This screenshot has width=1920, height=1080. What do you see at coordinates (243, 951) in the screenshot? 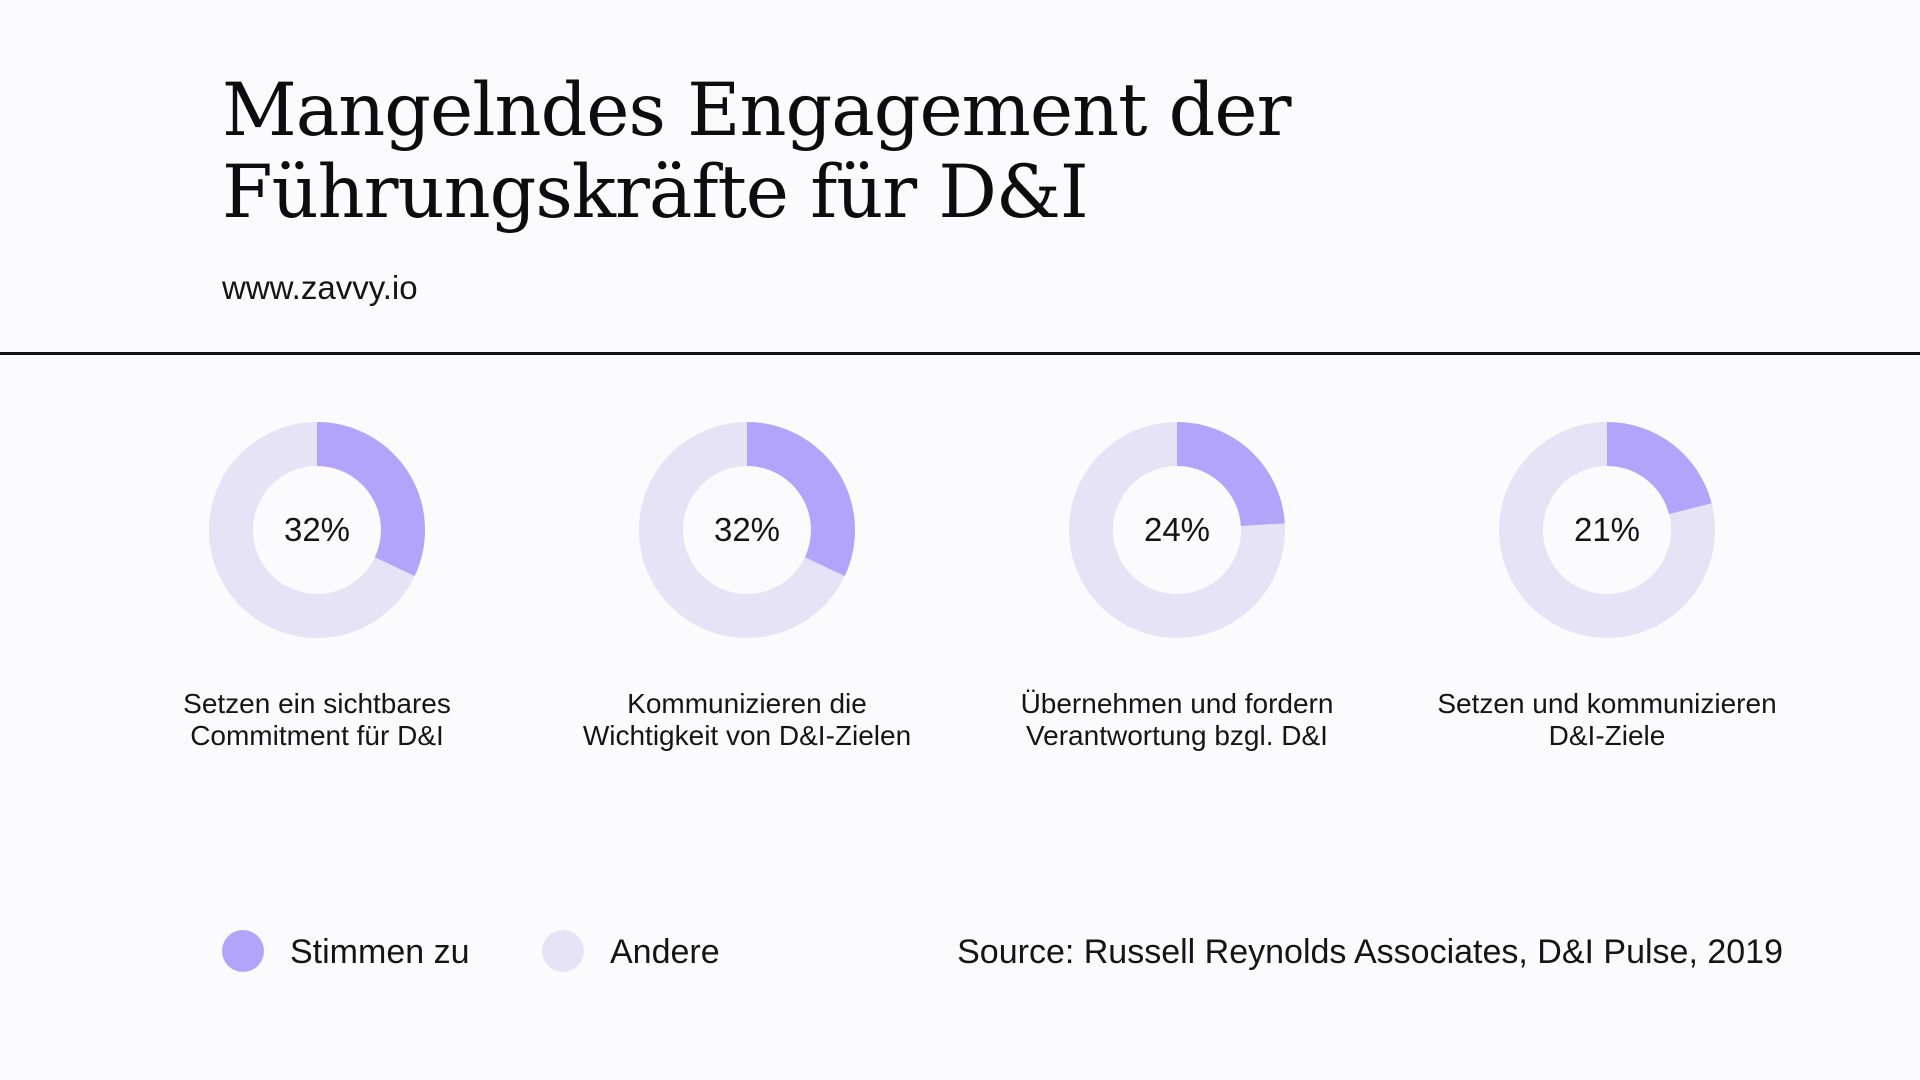
I see `legend-swatch-agree` at bounding box center [243, 951].